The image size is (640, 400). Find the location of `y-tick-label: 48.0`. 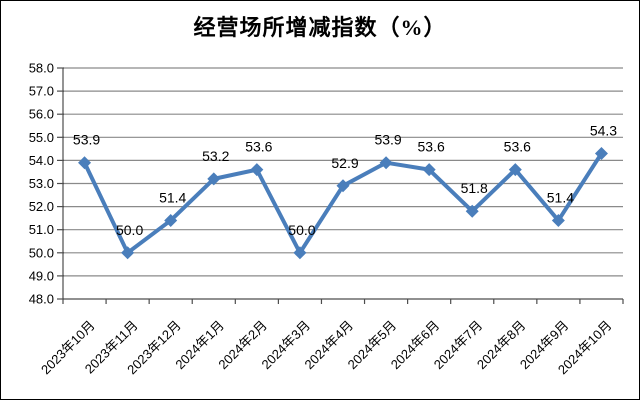

y-tick-label: 48.0 is located at coordinates (41, 299).